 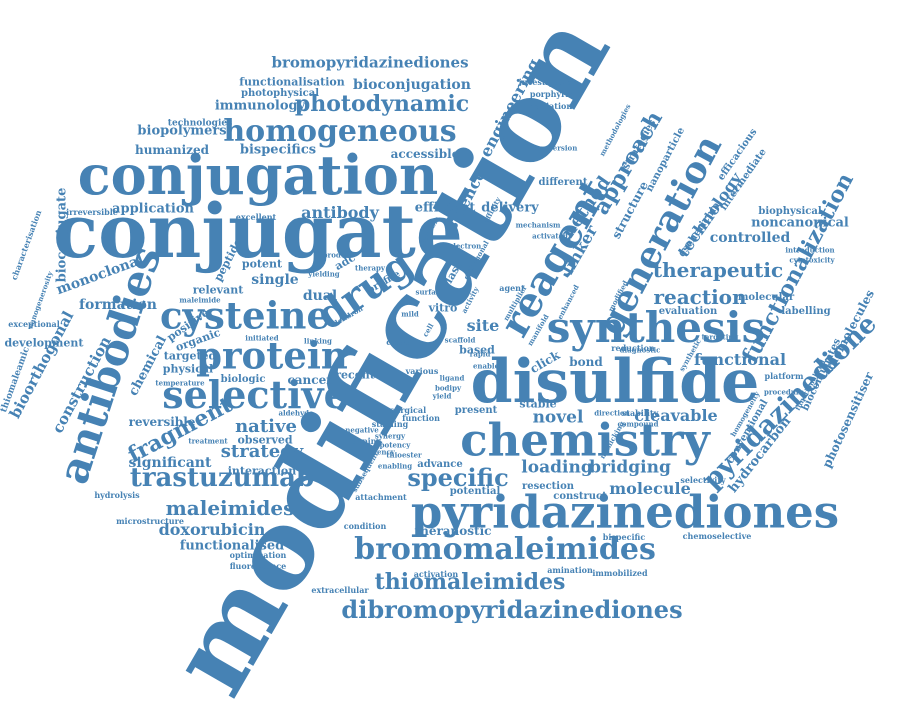 What do you see at coordinates (170, 463) in the screenshot?
I see `word: significant` at bounding box center [170, 463].